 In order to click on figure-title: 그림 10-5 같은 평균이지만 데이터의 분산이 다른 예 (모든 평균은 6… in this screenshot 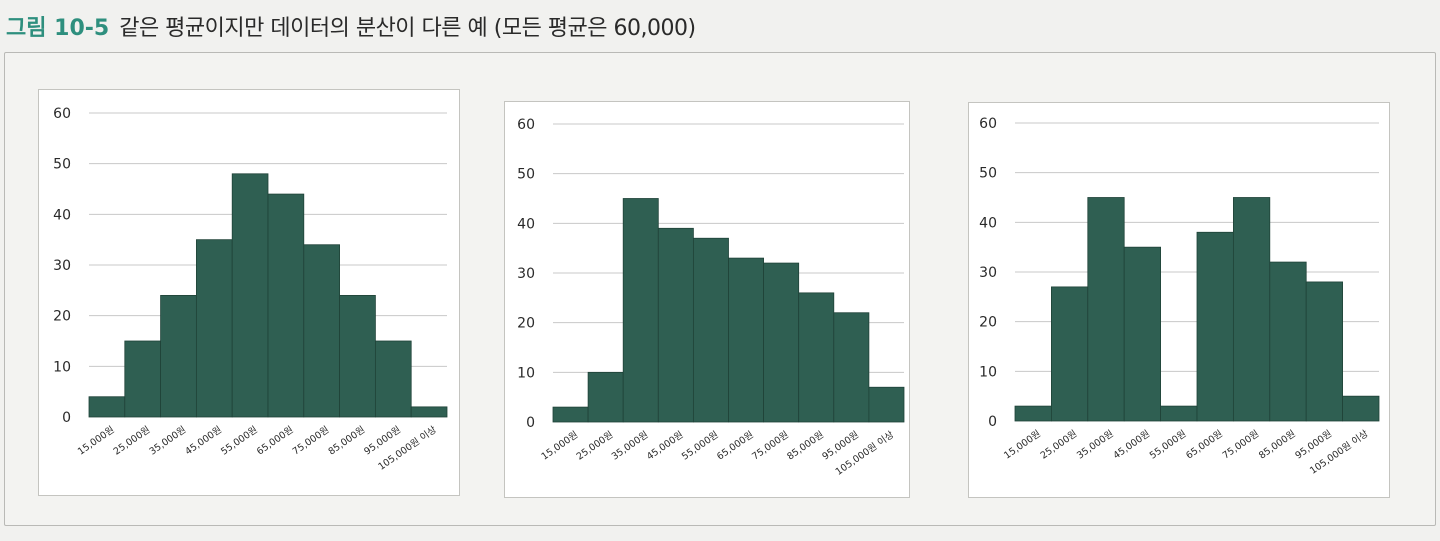, I will do `click(351, 28)`.